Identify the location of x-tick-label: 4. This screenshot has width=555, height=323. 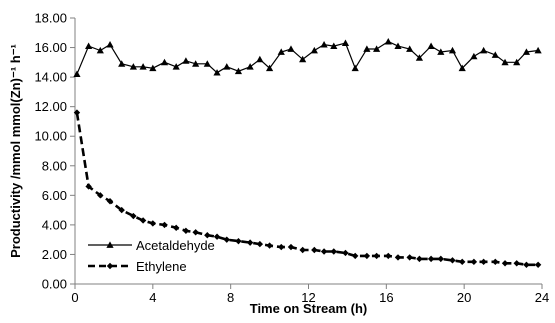
(152, 297).